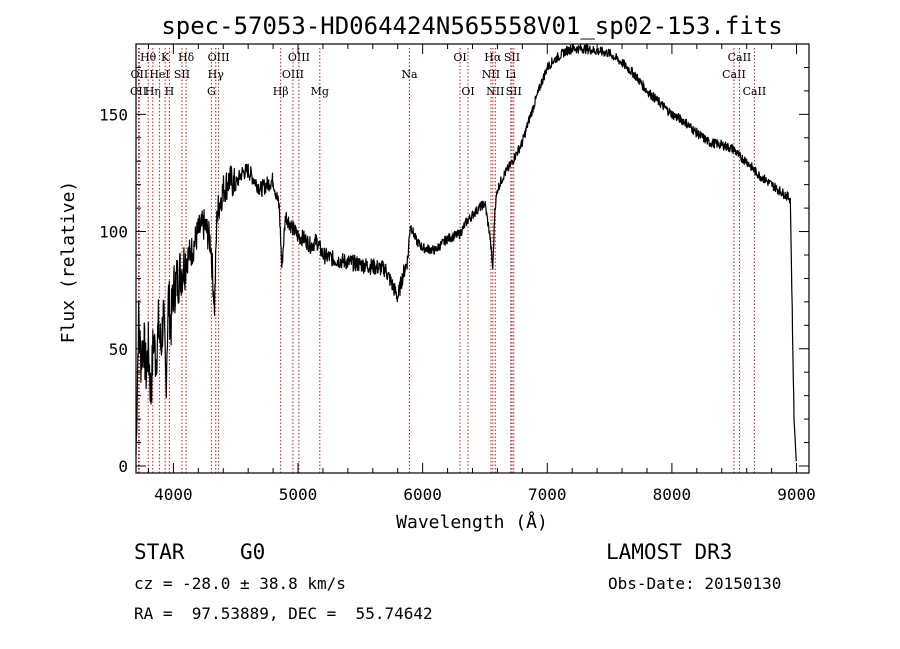  Describe the element at coordinates (253, 552) in the screenshot. I see `object-subclass: G0` at that location.